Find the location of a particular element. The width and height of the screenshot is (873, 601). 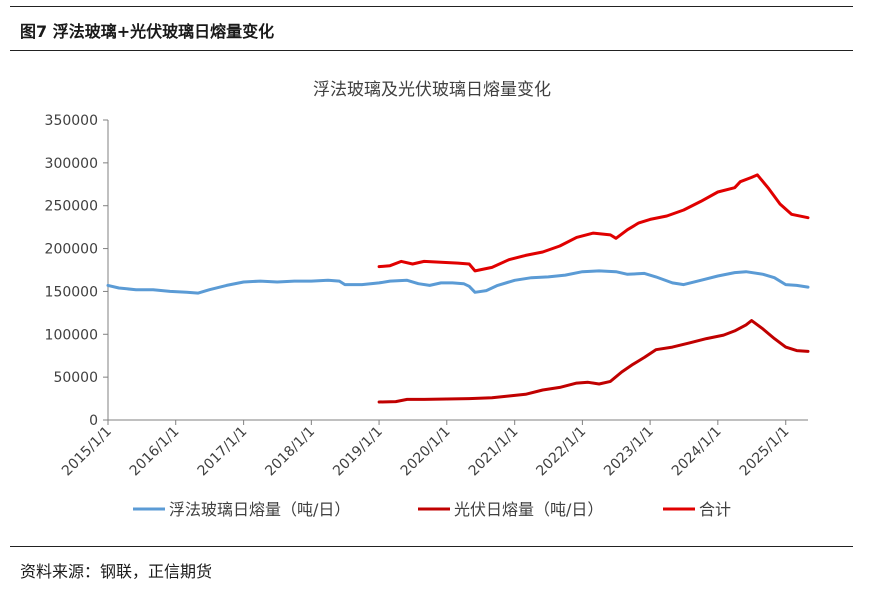

x-tick-label: 2022/1/1 is located at coordinates (561, 452).